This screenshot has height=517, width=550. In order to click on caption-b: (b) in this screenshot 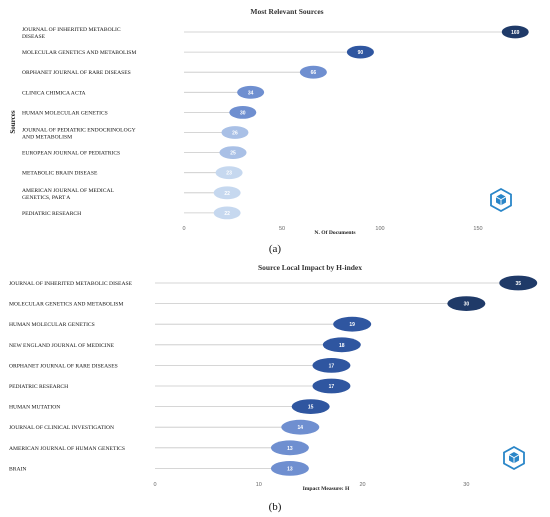, I will do `click(275, 507)`.